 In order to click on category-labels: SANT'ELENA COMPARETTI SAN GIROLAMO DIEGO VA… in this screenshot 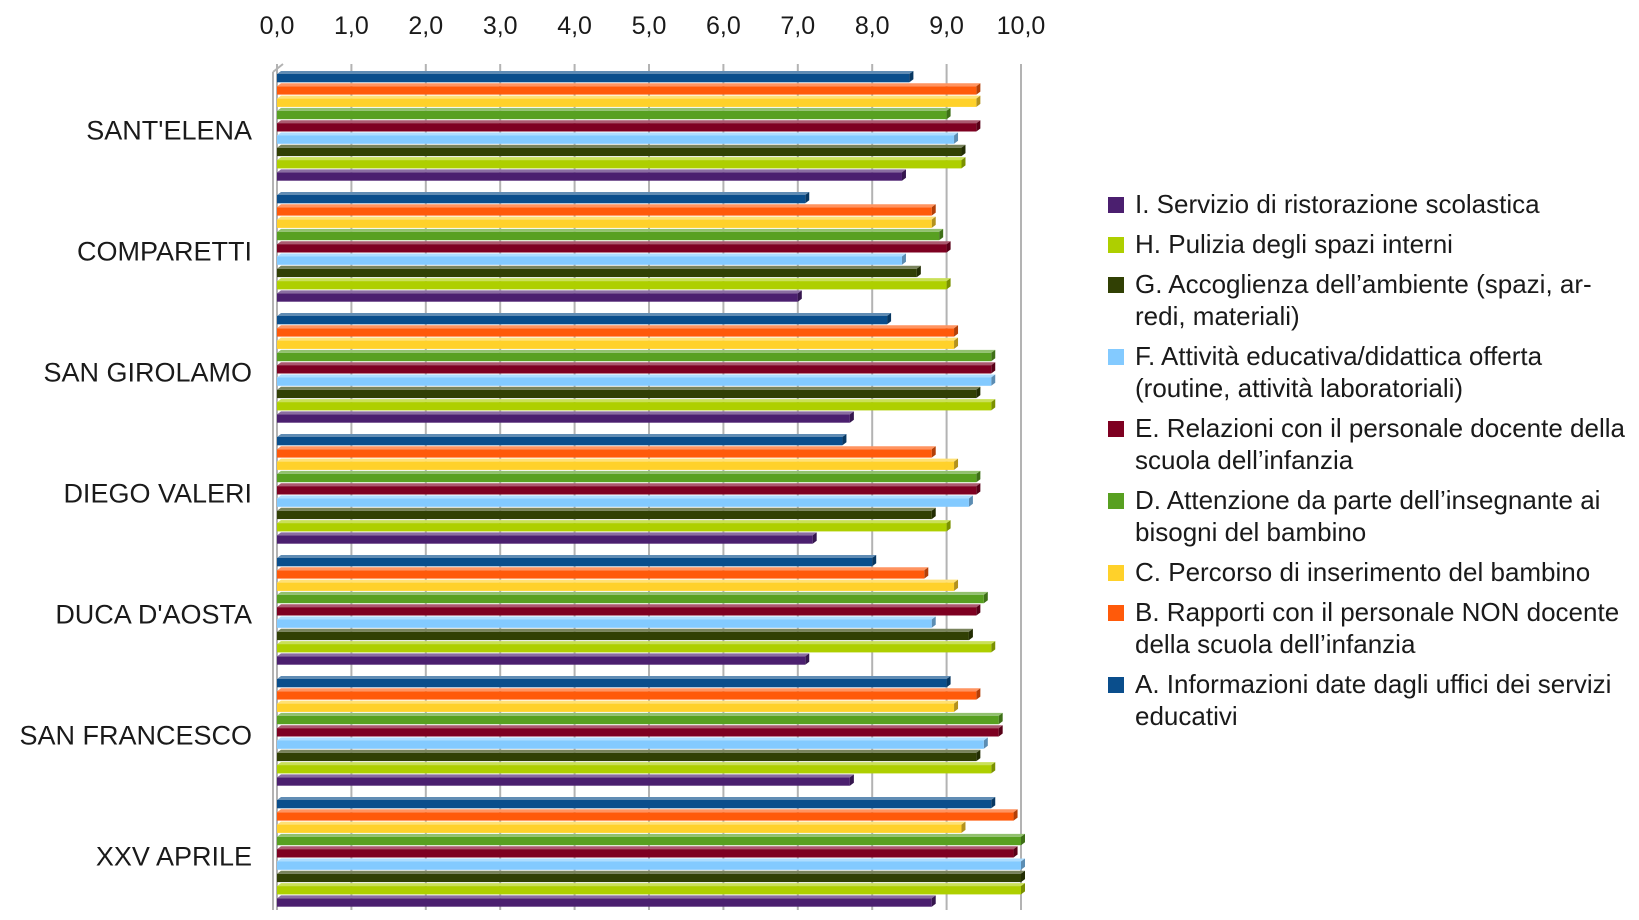, I will do `click(135, 494)`.